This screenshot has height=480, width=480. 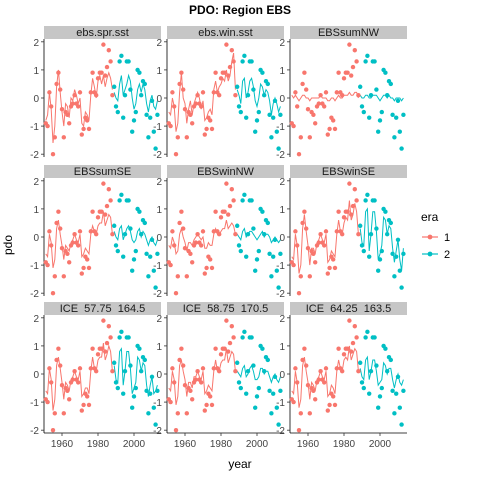 I want to click on facet-panel: ebs.win.sst -2 -1 0 1 2, so click(x=218, y=93).